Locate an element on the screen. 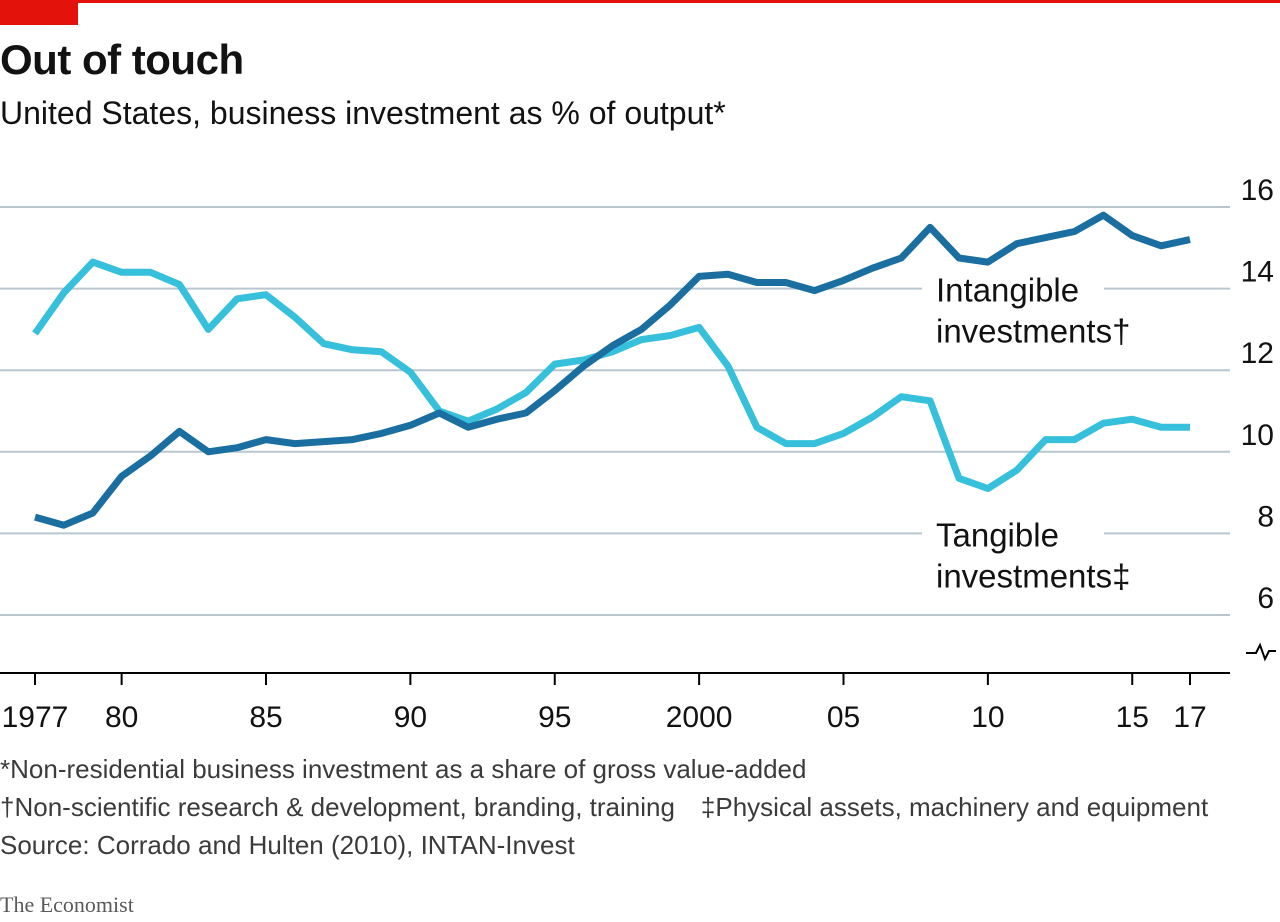 The height and width of the screenshot is (922, 1280). x-tick-label-05: 05 is located at coordinates (843, 717).